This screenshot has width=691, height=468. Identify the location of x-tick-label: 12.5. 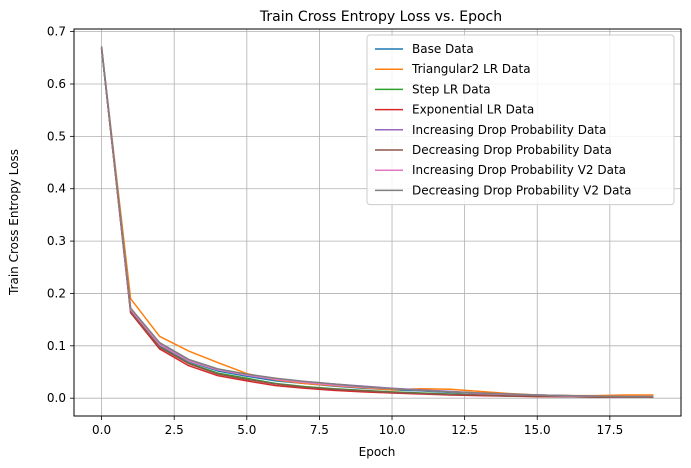
(464, 430).